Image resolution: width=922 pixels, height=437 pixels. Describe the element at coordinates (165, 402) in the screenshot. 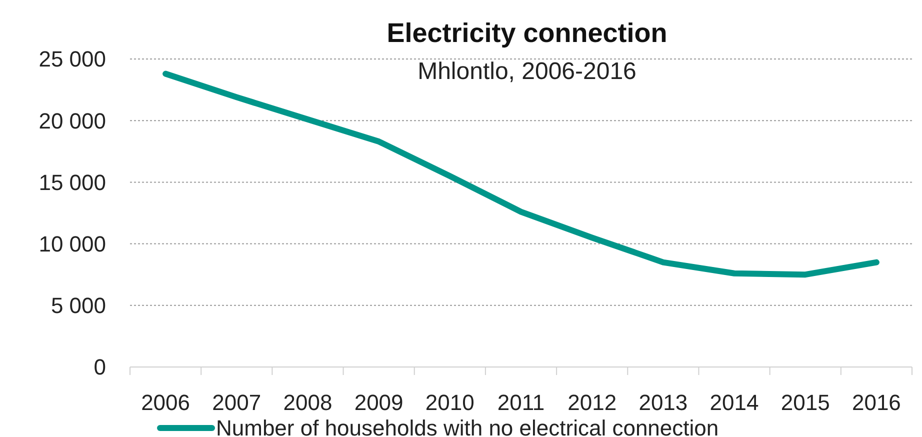

I see `x-tick-label: 2006` at that location.